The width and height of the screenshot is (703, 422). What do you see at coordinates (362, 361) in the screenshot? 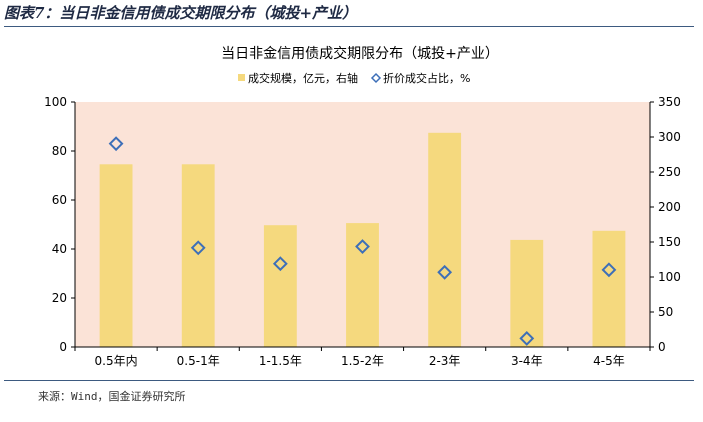
I see `x-tick-label: 1.5-2年` at bounding box center [362, 361].